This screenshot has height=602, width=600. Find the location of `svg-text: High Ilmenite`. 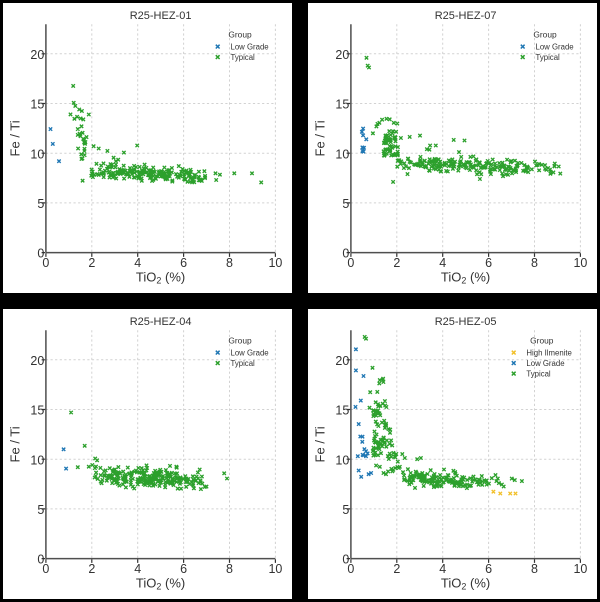

svg-text: High Ilmenite is located at coordinates (549, 352).